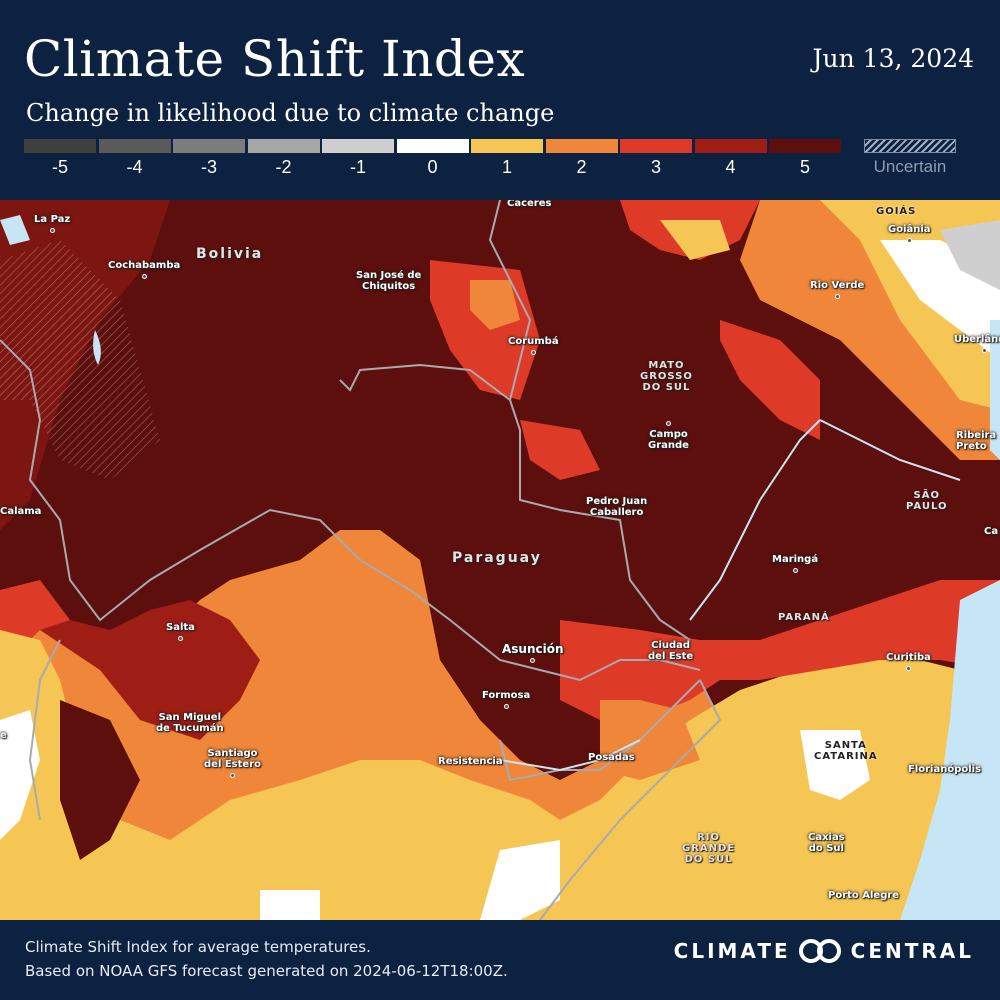 This screenshot has width=1000, height=1000. Describe the element at coordinates (977, 339) in the screenshot. I see `city-label: Uberlândia` at that location.